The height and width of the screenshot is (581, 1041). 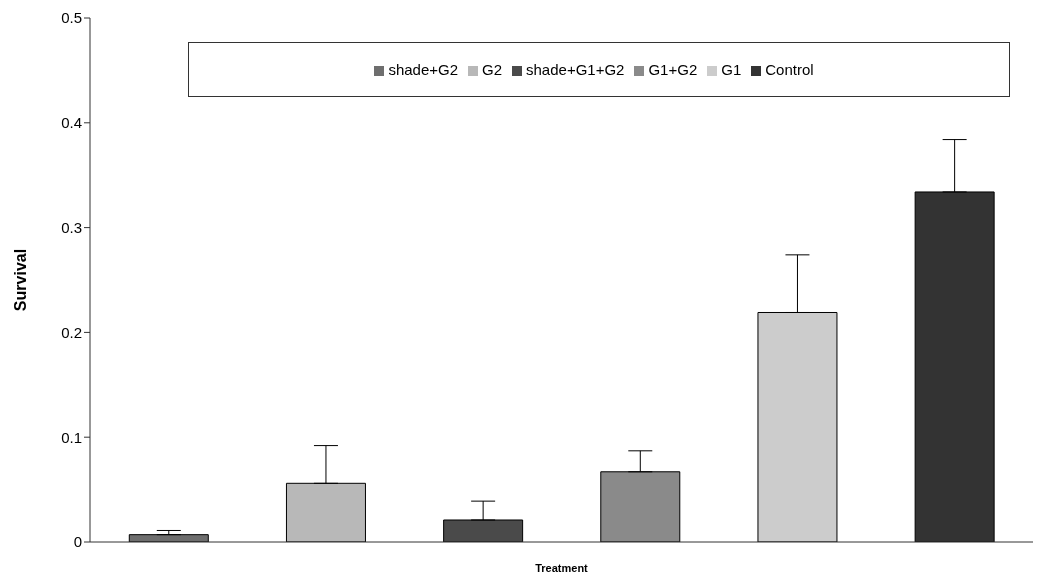 What do you see at coordinates (71, 227) in the screenshot?
I see `y-tick-label: 0.3` at bounding box center [71, 227].